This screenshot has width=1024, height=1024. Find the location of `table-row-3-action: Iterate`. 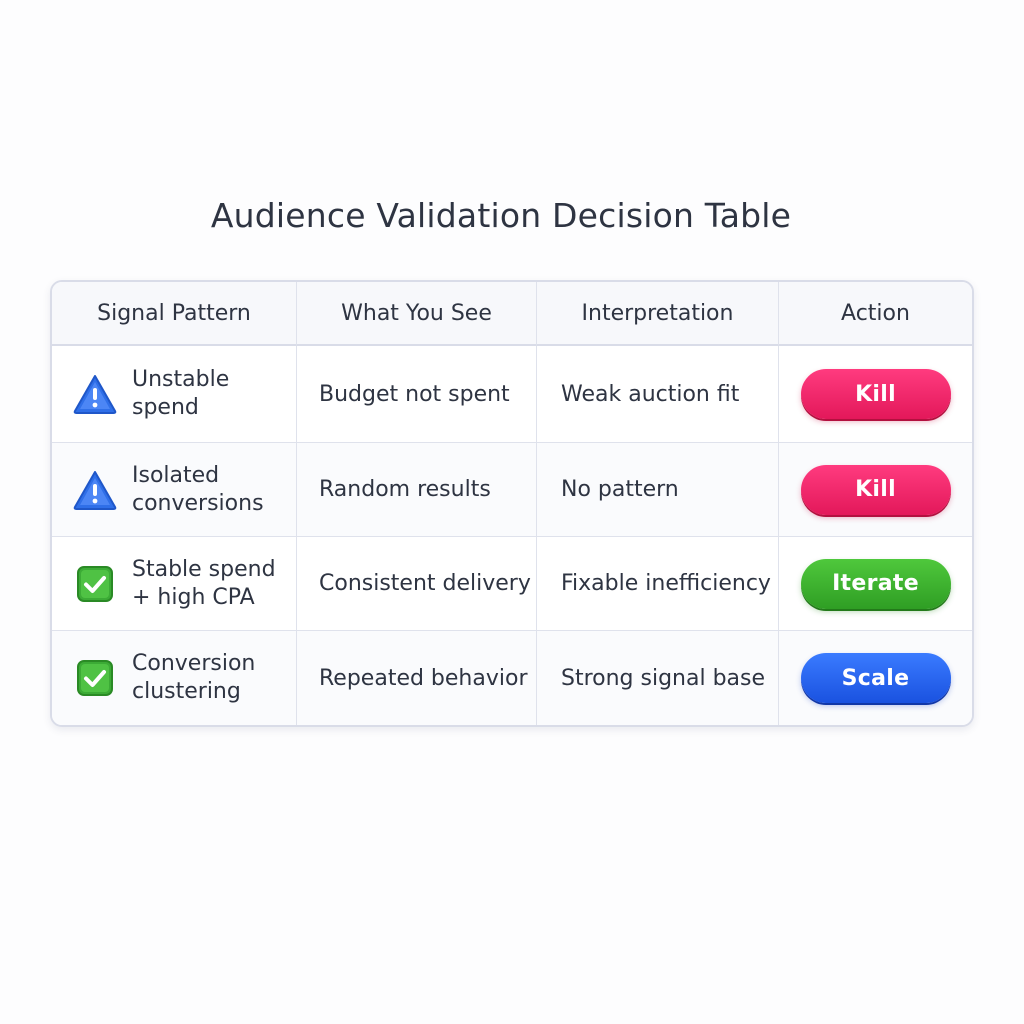

table-row-3-action: Iterate is located at coordinates (875, 584).